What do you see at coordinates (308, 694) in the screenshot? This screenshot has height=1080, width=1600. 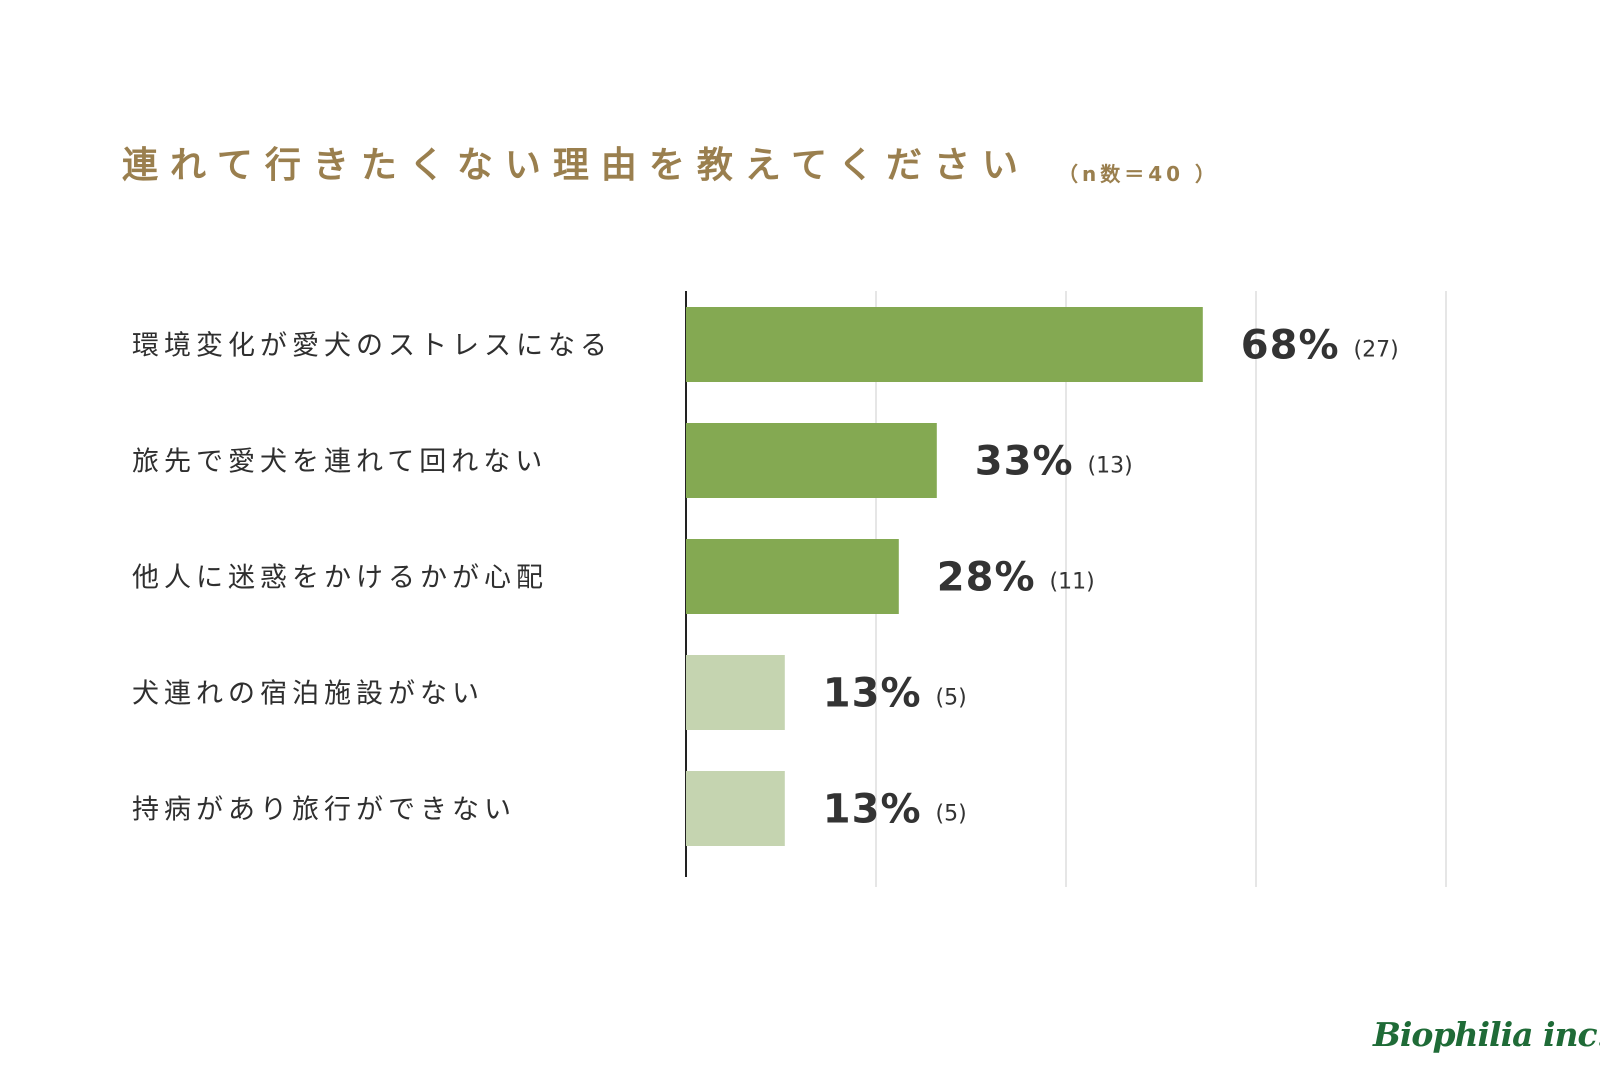 I see `category-label: 犬連れの宿泊施設がない` at bounding box center [308, 694].